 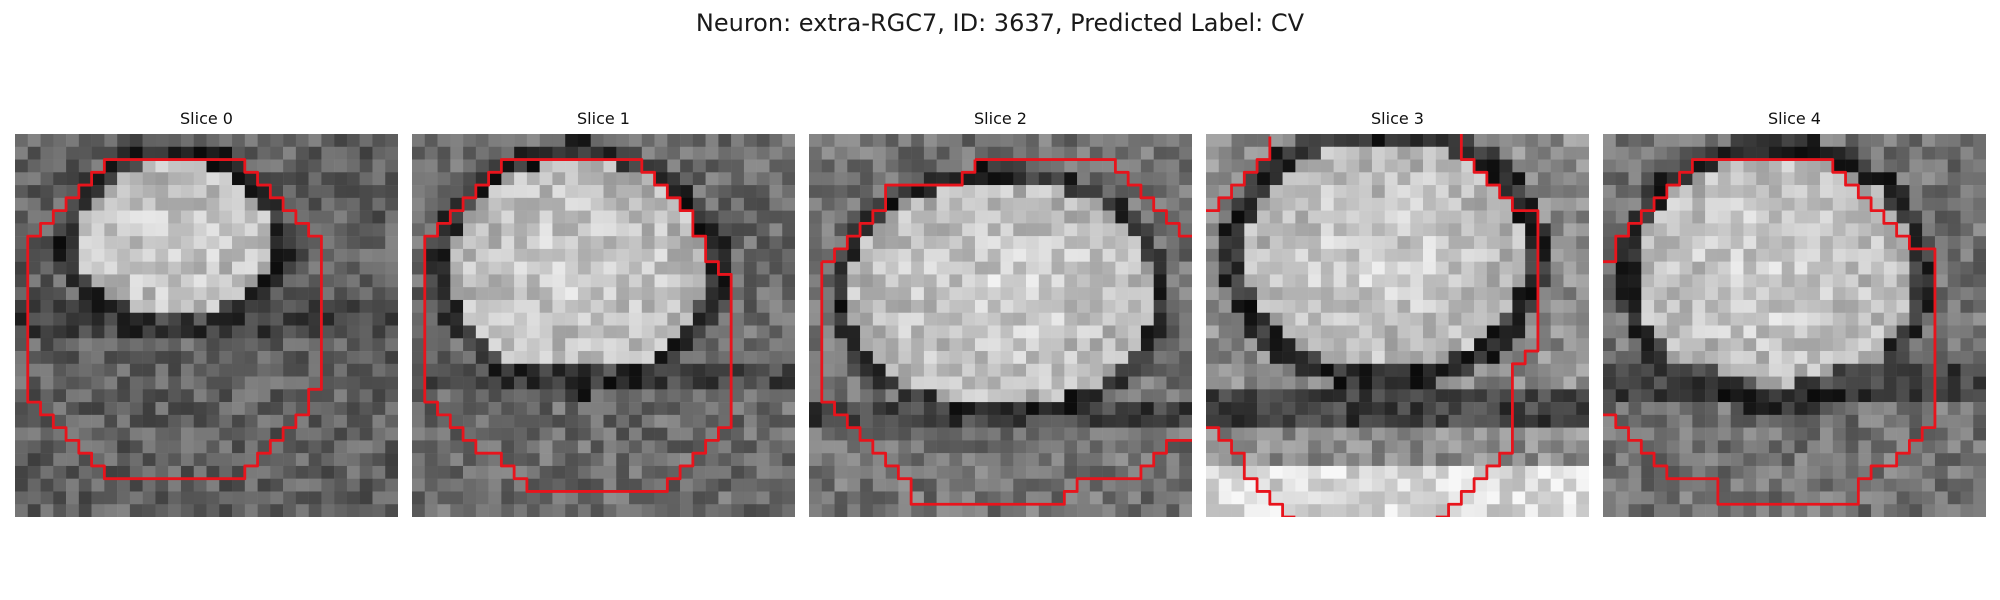 I want to click on slice-title-3: Slice 3, so click(x=1397, y=118).